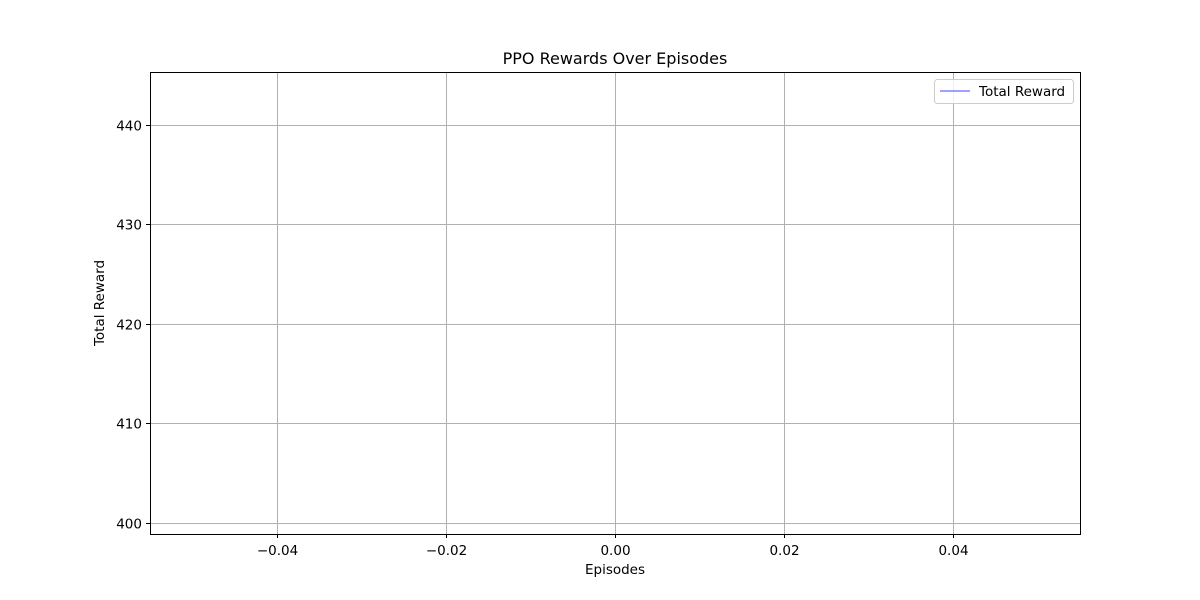 This screenshot has height=600, width=1200. Describe the element at coordinates (446, 551) in the screenshot. I see `x-tick-label: −0.02` at that location.